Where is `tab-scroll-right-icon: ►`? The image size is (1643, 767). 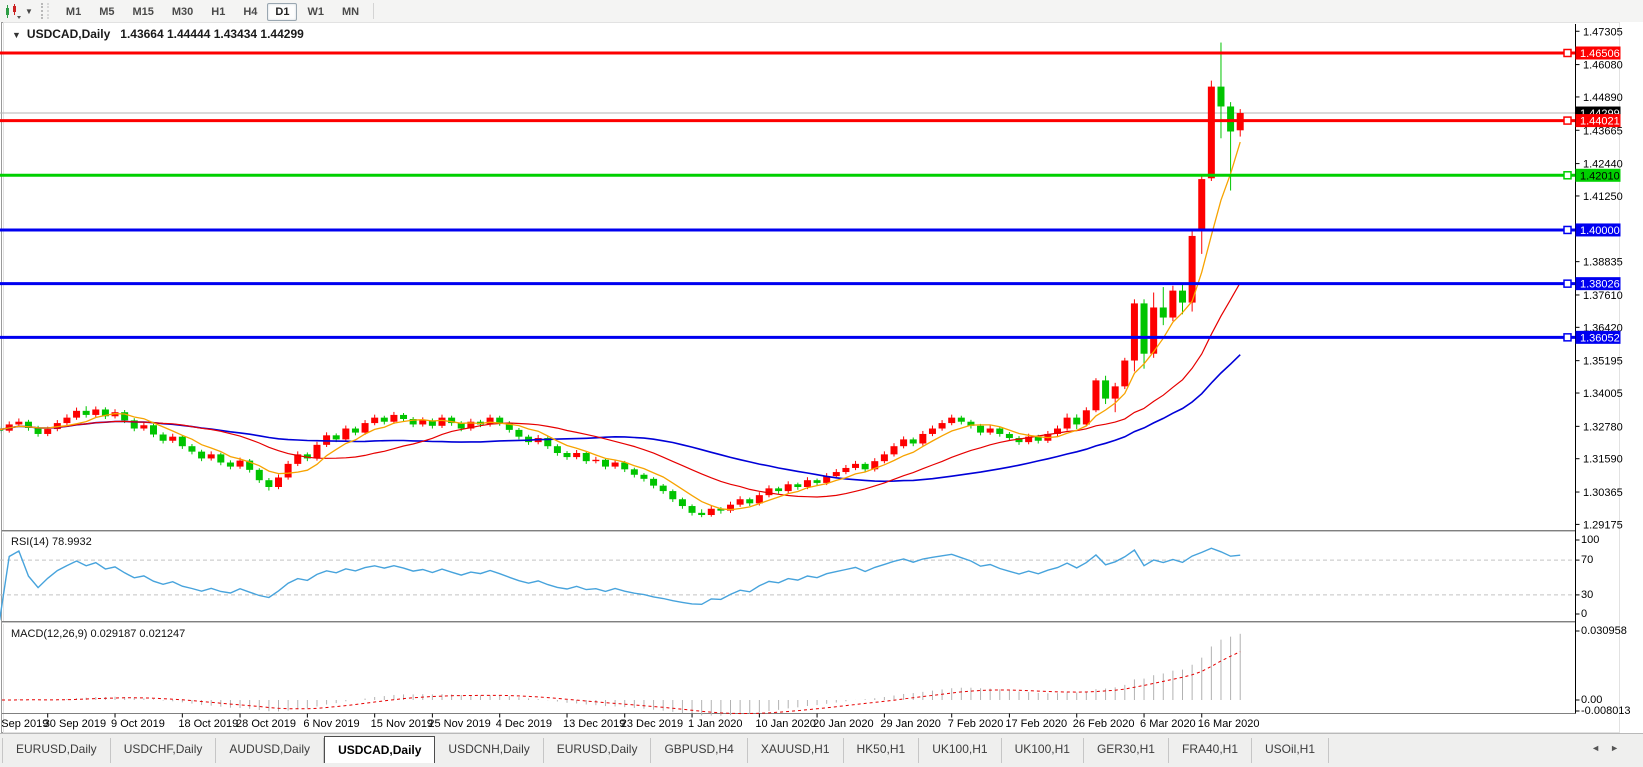
tab-scroll-right-icon: ► is located at coordinates (1619, 748).